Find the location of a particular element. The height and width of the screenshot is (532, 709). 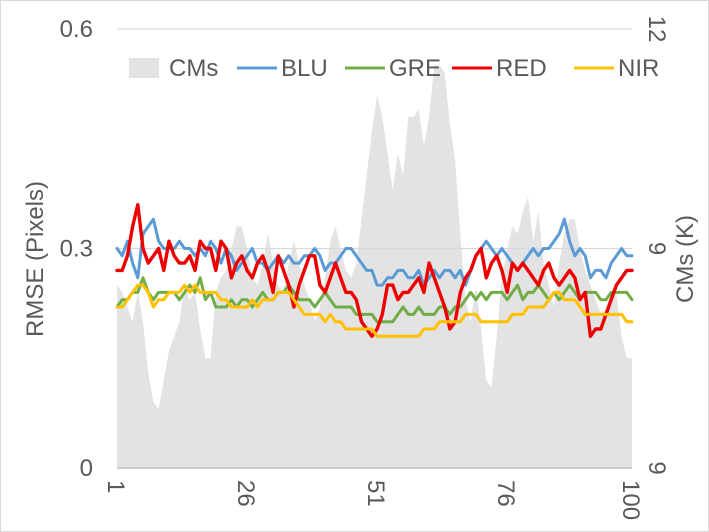

x-axis-ticks: 1 26 51 76 100 is located at coordinates (373, 500).